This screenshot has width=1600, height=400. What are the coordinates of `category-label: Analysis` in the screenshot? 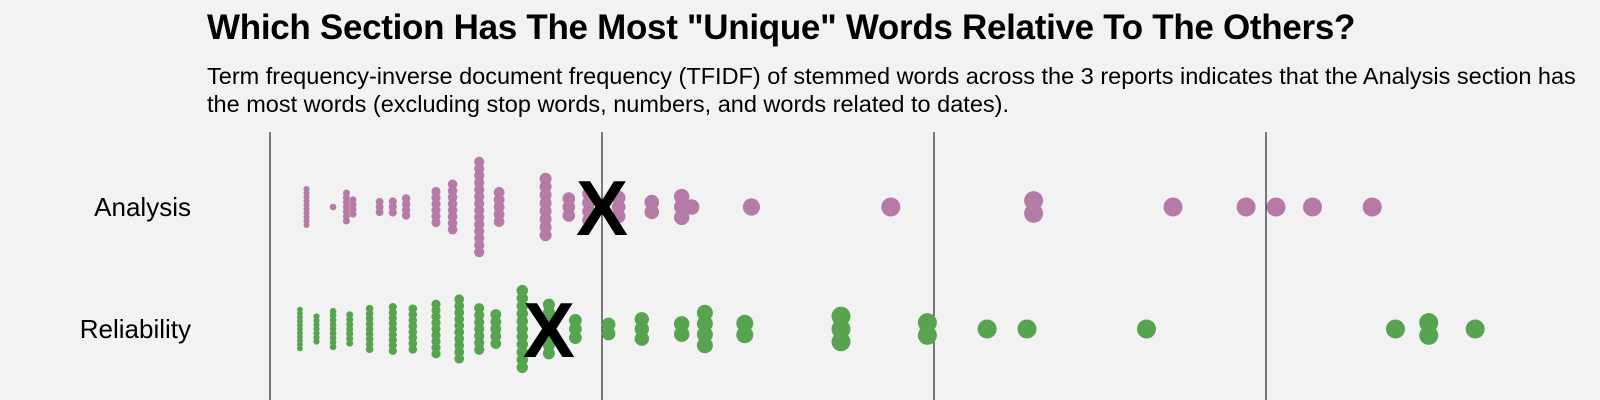 It's located at (142, 207).